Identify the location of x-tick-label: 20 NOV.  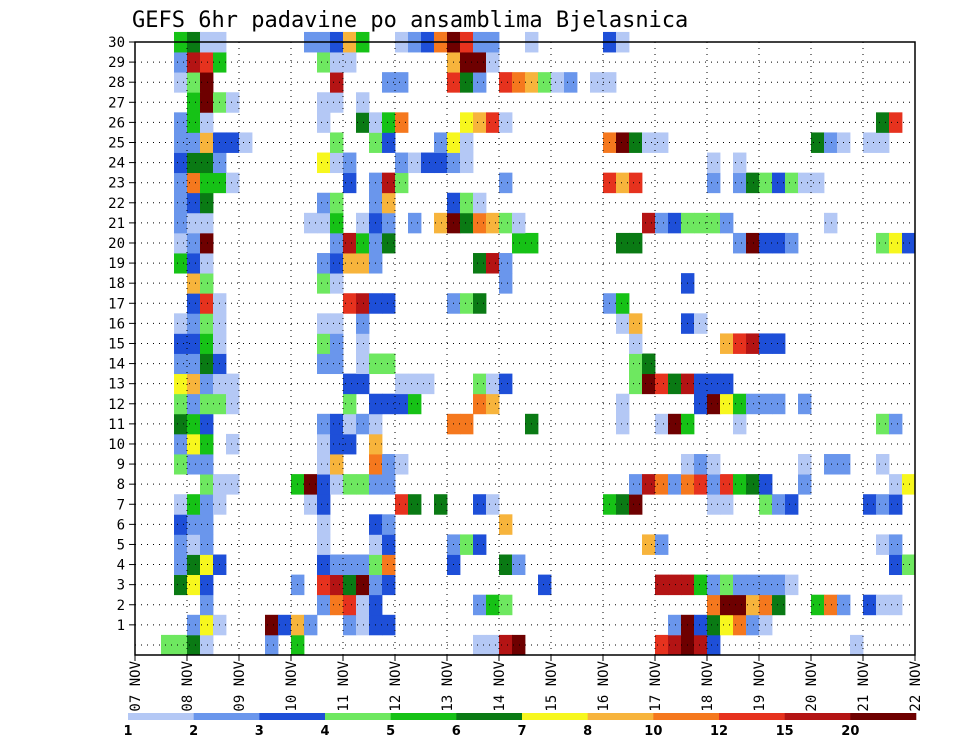
(812, 685).